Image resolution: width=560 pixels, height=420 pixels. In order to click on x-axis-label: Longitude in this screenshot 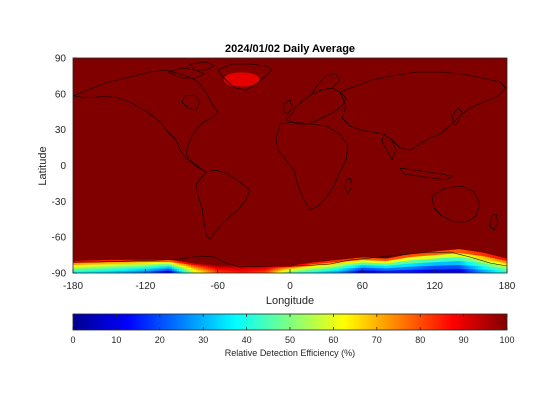, I will do `click(290, 301)`.